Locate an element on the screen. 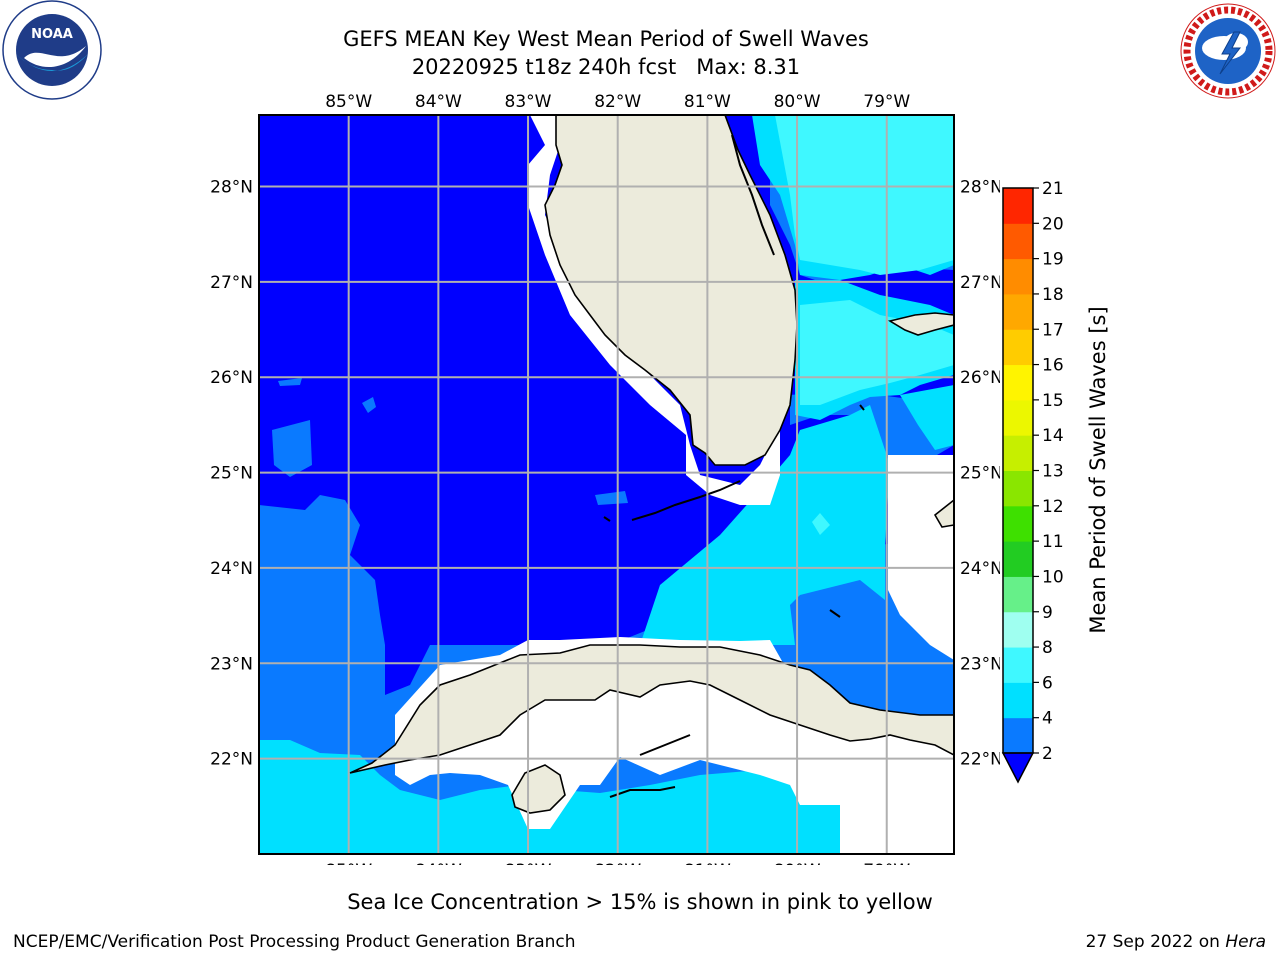 Image resolution: width=1280 pixels, height=960 pixels. footer-date: 27 Sep 2022 on Hera is located at coordinates (1176, 942).